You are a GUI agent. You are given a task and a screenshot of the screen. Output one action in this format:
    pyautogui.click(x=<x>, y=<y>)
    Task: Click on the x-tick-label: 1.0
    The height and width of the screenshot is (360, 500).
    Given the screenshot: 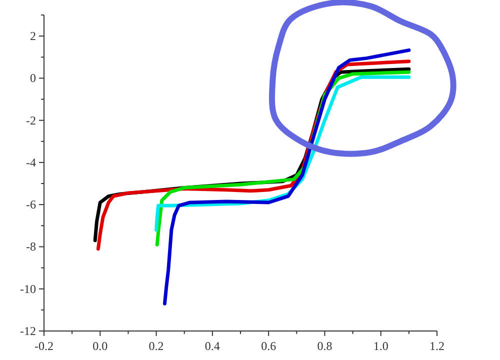 What is the action you would take?
    pyautogui.click(x=380, y=346)
    